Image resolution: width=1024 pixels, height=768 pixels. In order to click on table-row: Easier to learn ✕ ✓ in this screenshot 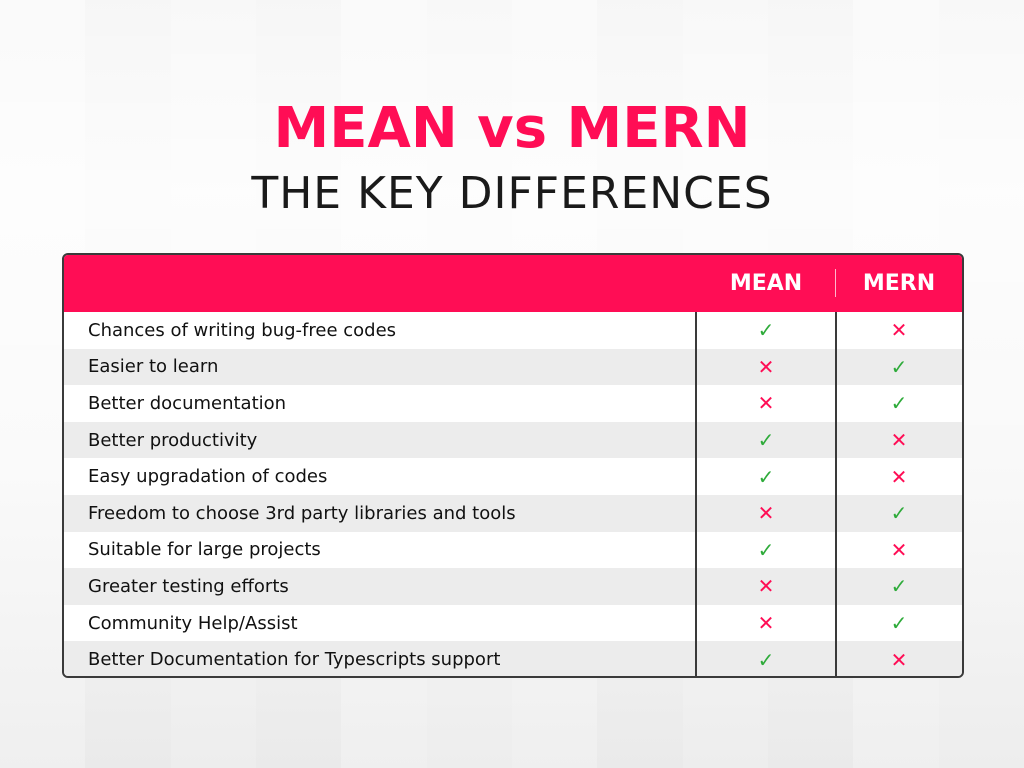, I will do `click(513, 367)`.